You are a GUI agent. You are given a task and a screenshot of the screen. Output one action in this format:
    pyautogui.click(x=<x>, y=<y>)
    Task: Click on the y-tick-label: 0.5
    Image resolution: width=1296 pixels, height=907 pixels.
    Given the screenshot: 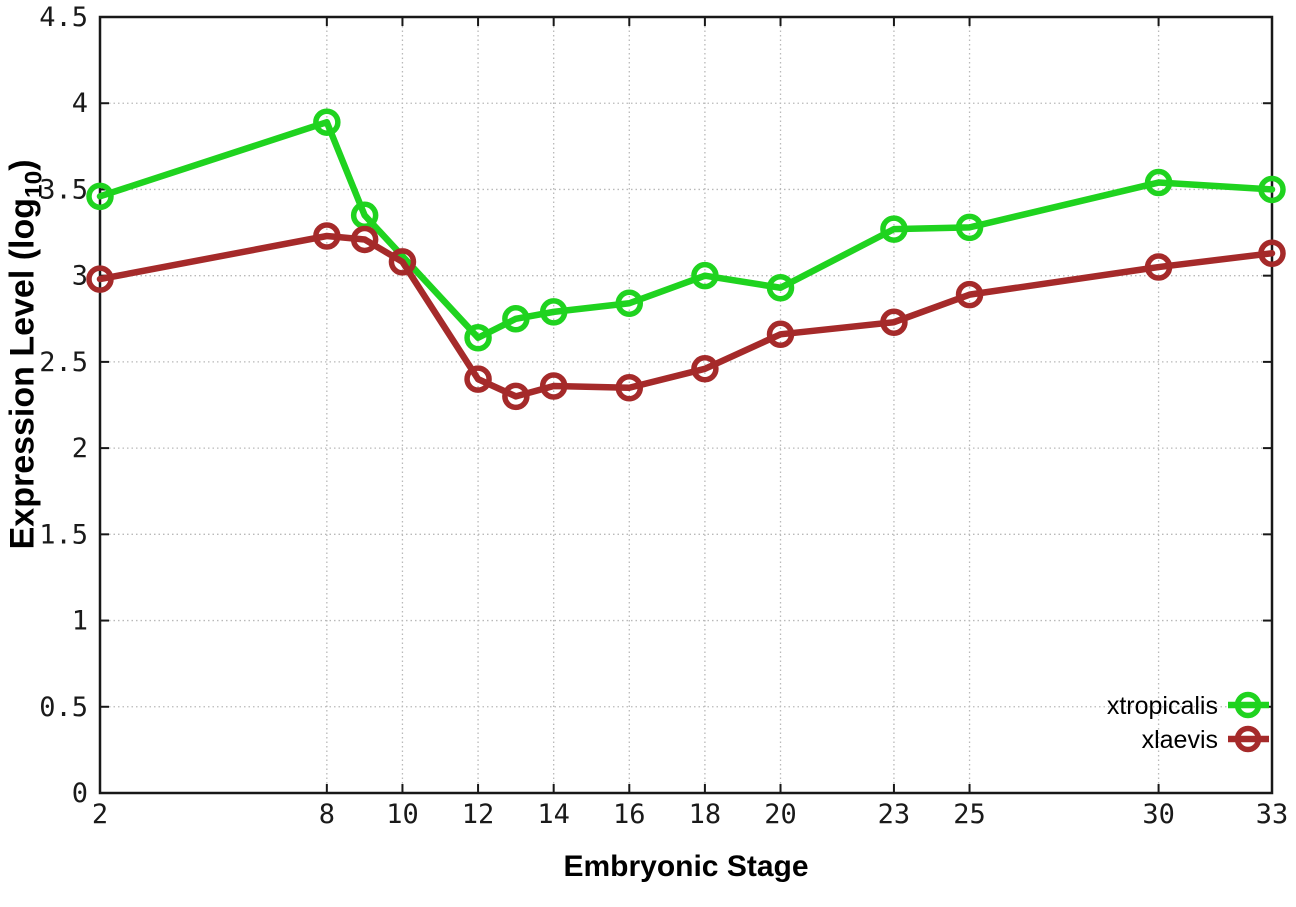 What is the action you would take?
    pyautogui.click(x=63, y=707)
    